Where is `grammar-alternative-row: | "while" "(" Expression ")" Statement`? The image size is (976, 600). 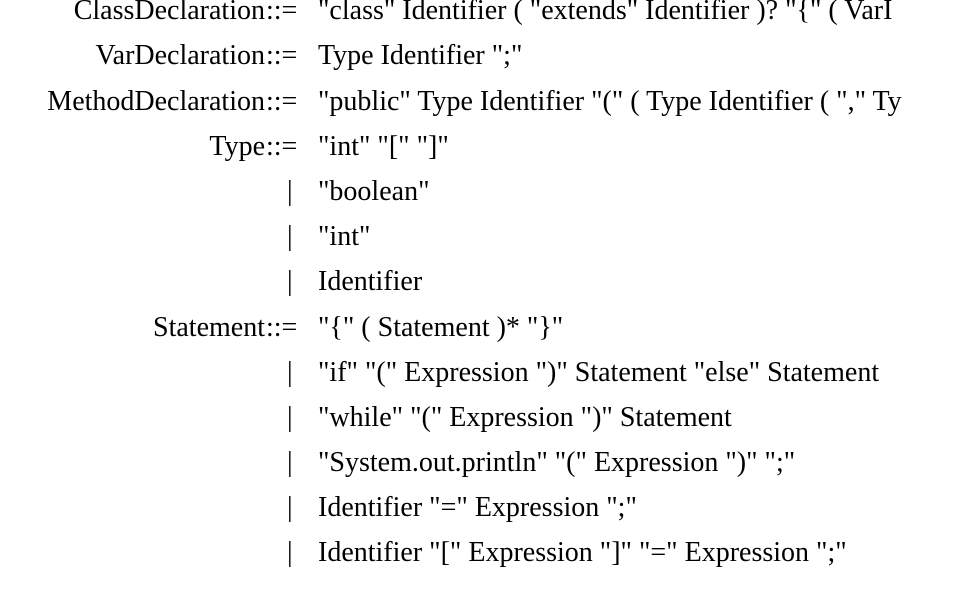
grammar-alternative-row: | "while" "(" Expression ")" Statement is located at coordinates (488, 417).